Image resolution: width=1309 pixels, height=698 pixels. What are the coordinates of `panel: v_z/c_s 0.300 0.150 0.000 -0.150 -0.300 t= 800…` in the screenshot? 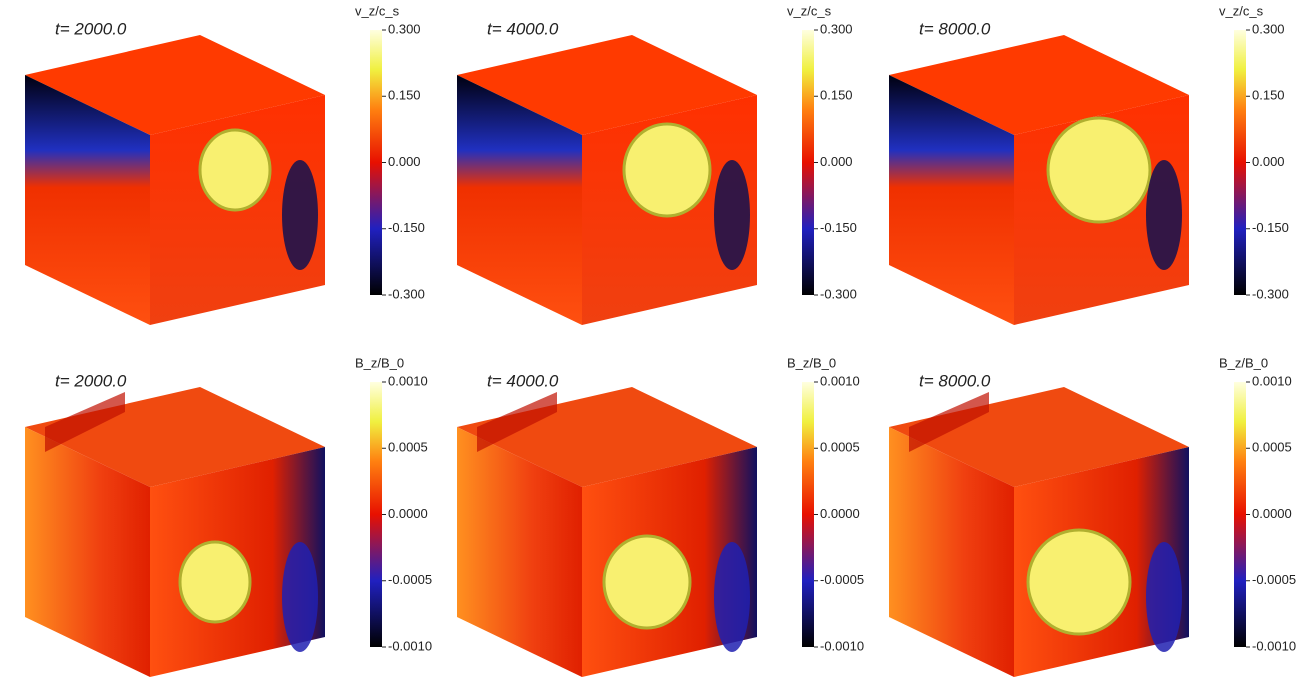 It's located at (1089, 164).